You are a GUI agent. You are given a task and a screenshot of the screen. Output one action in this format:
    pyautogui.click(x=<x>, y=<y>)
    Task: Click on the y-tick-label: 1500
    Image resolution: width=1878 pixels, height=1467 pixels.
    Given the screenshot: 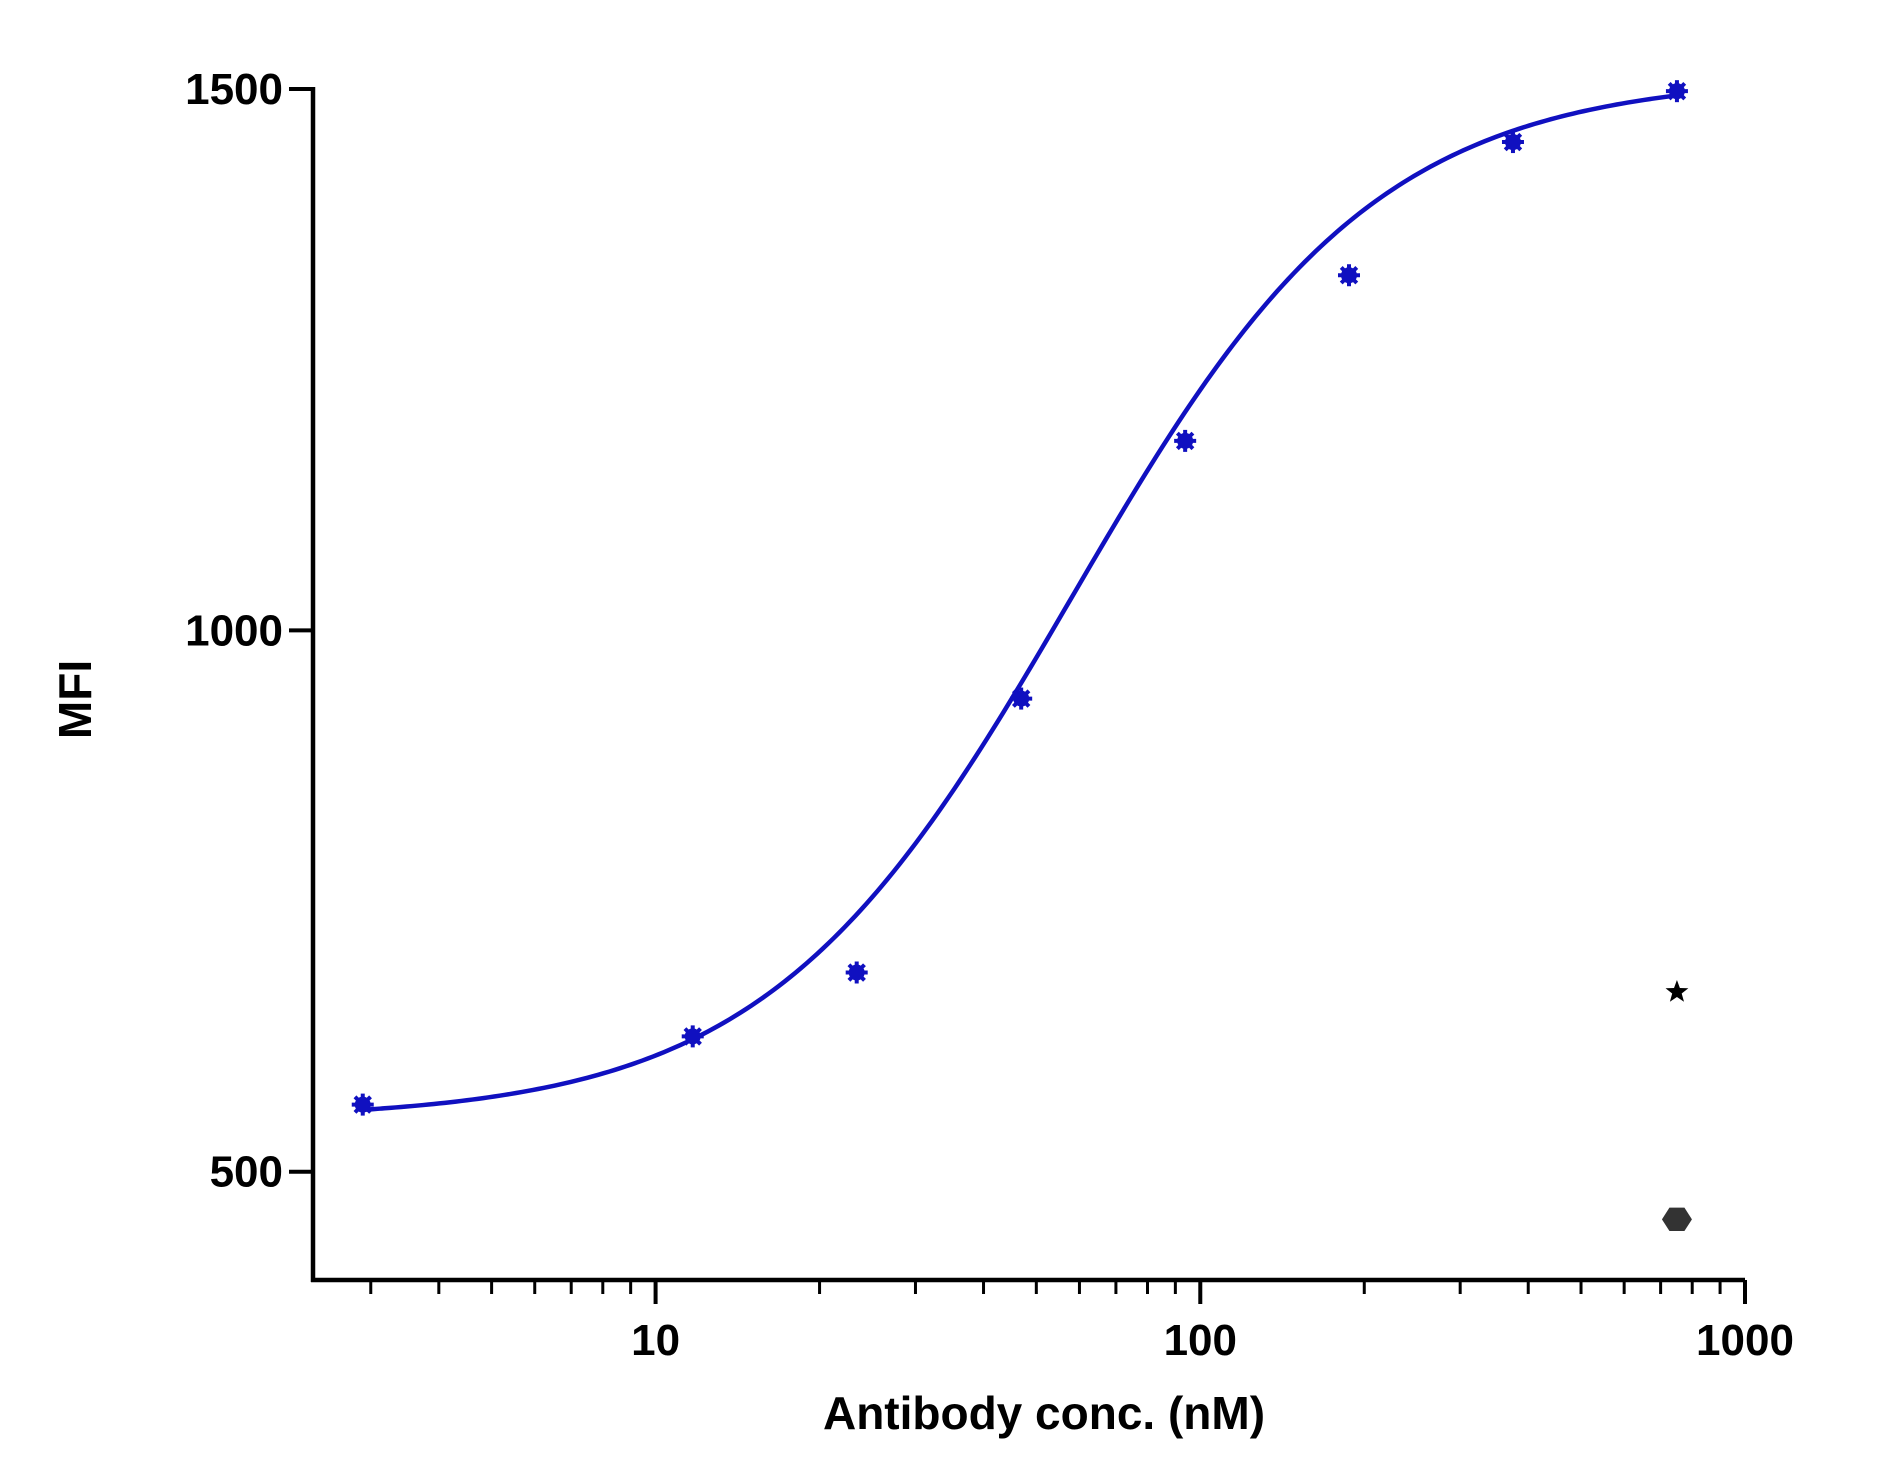 What is the action you would take?
    pyautogui.click(x=234, y=89)
    